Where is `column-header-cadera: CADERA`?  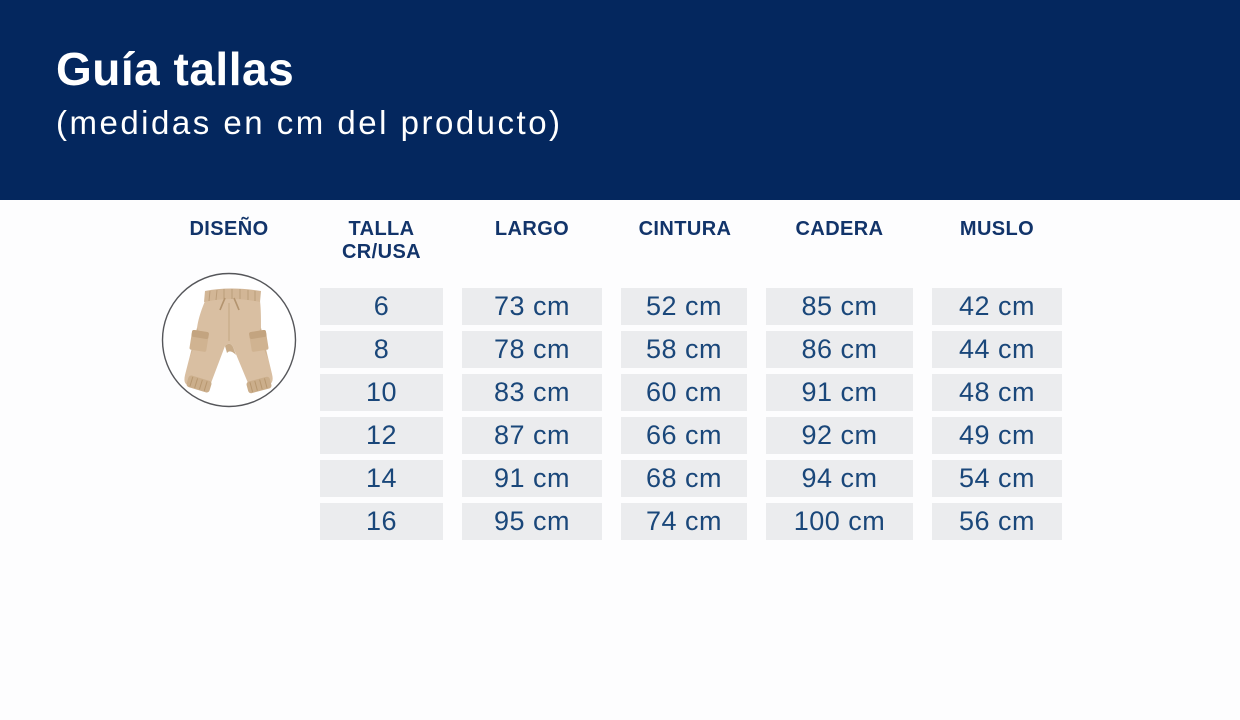
column-header-cadera: CADERA is located at coordinates (839, 229).